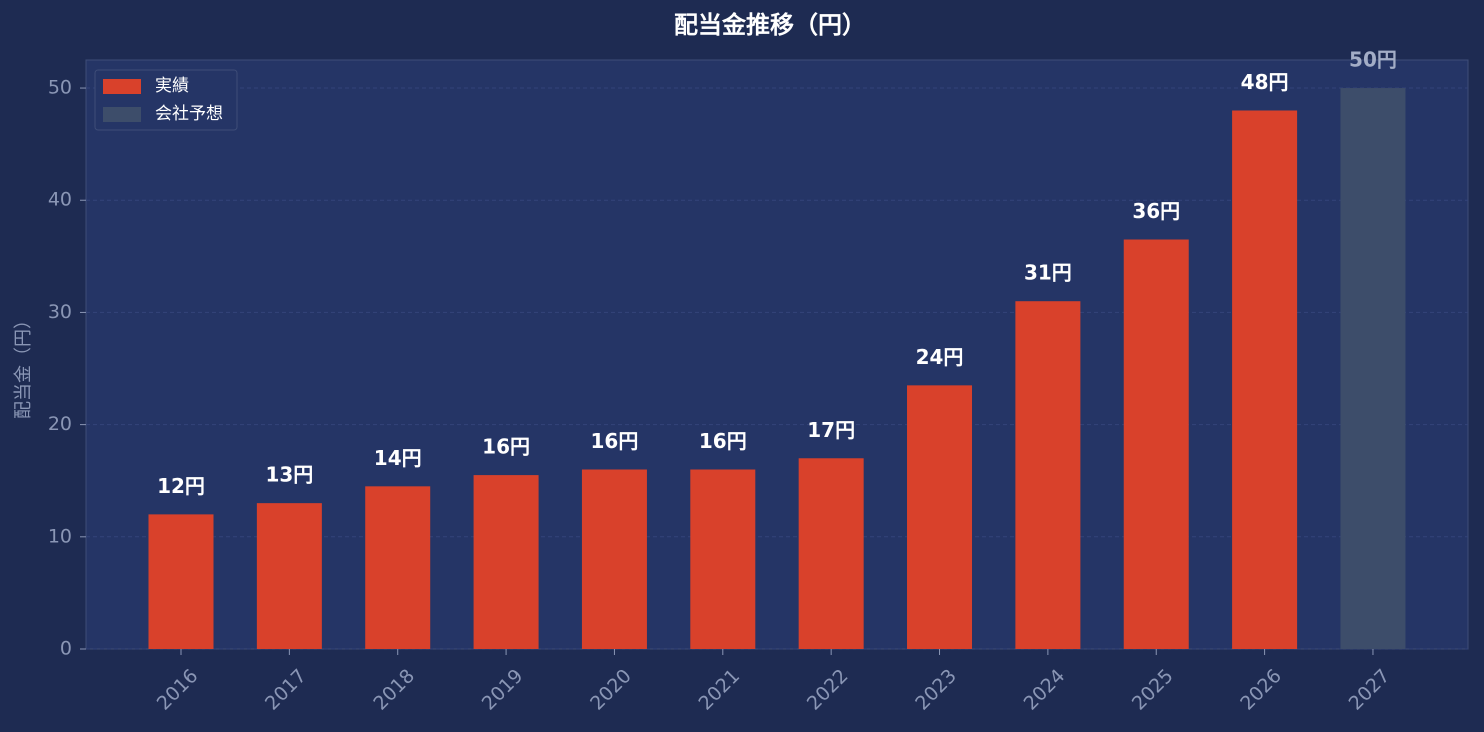  I want to click on y-tick-label: 30, so click(60, 312).